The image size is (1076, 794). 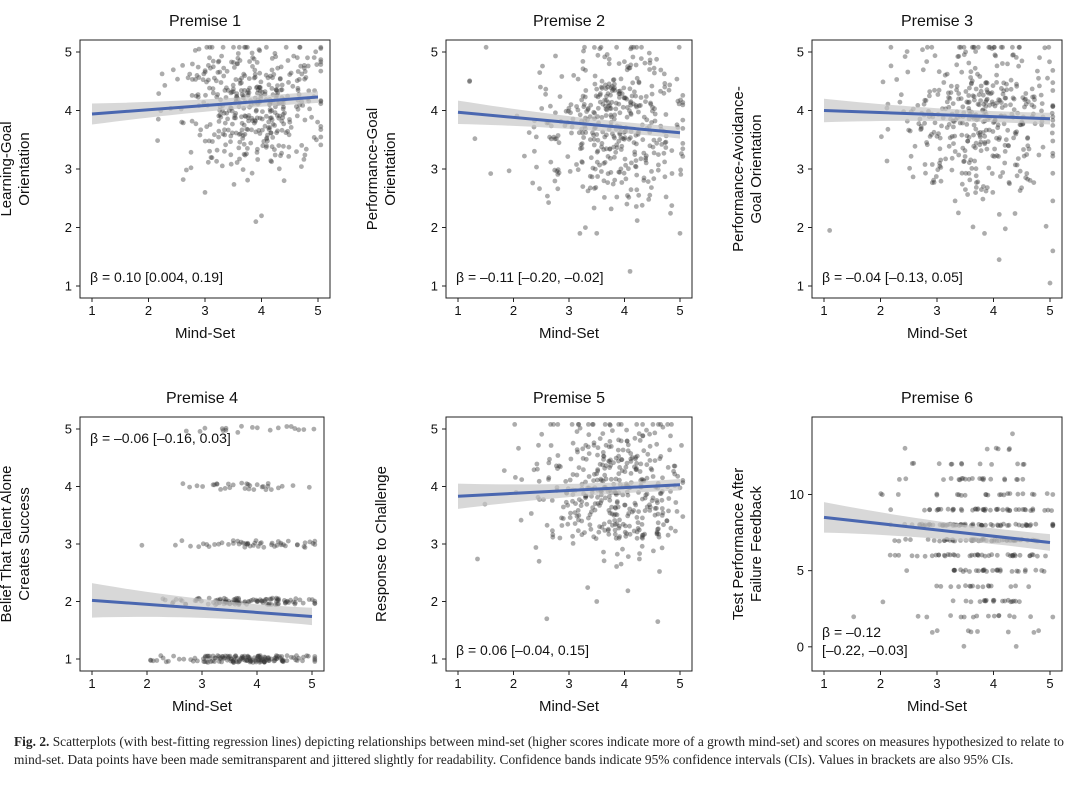 I want to click on x-axis-label: Mind-Set, so click(x=202, y=706).